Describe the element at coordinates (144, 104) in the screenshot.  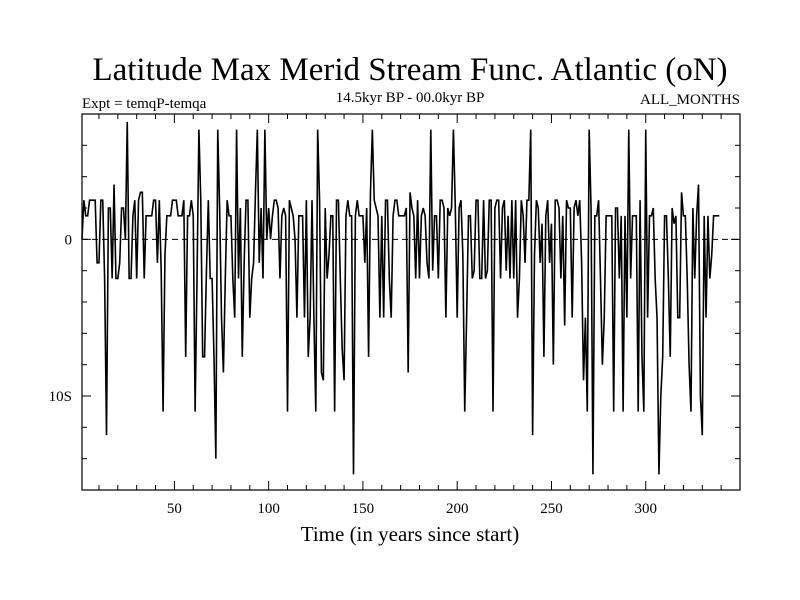
I see `chart-subtitle-left: Expt = temqP-temqa` at that location.